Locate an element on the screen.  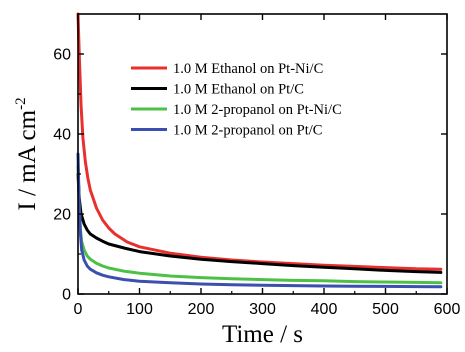
legend-label-4: 1.0 M 2-propanol on Pt/C is located at coordinates (247, 131).